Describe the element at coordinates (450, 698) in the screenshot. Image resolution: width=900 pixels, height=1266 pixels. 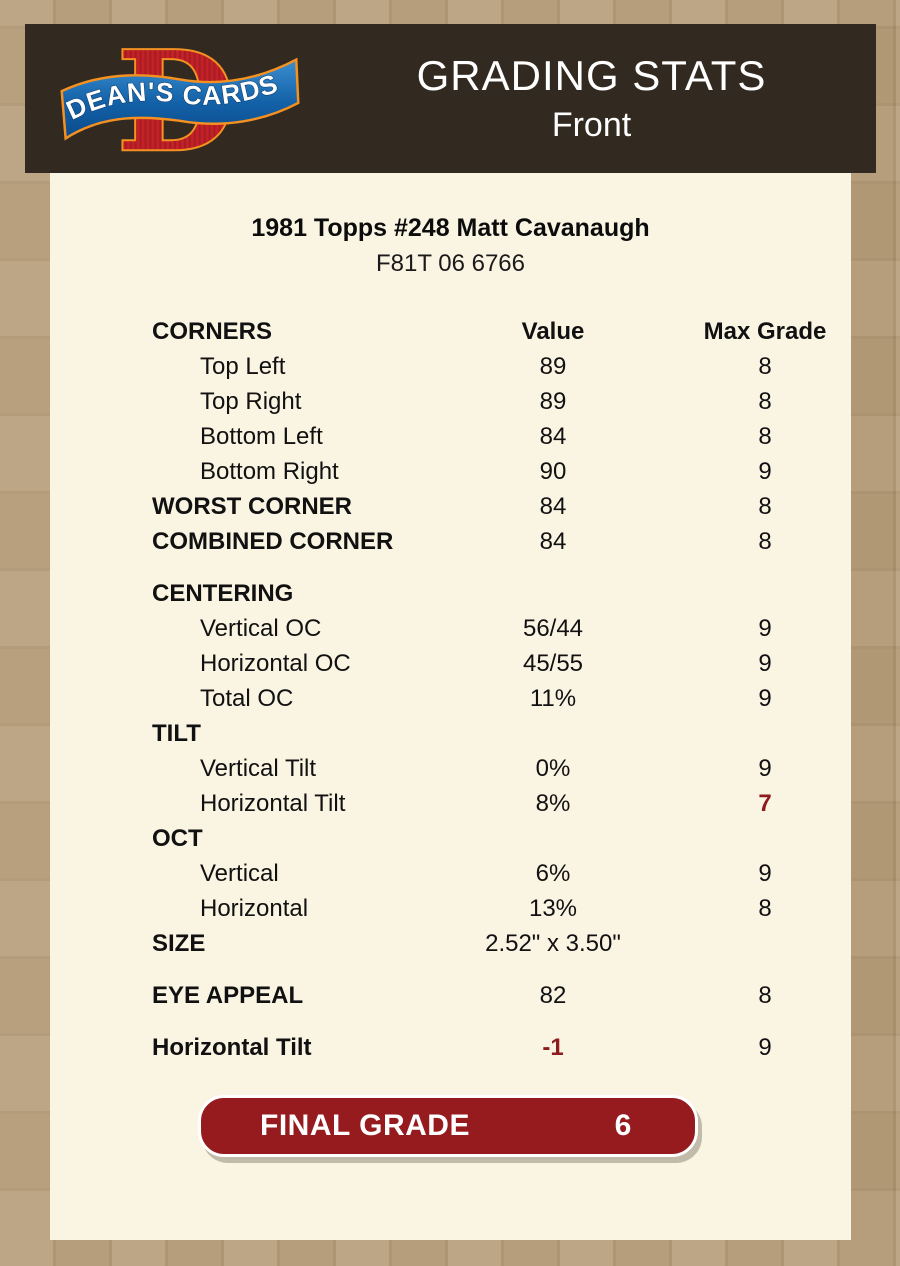
I see `table-row: Total OC 11% 9` at that location.